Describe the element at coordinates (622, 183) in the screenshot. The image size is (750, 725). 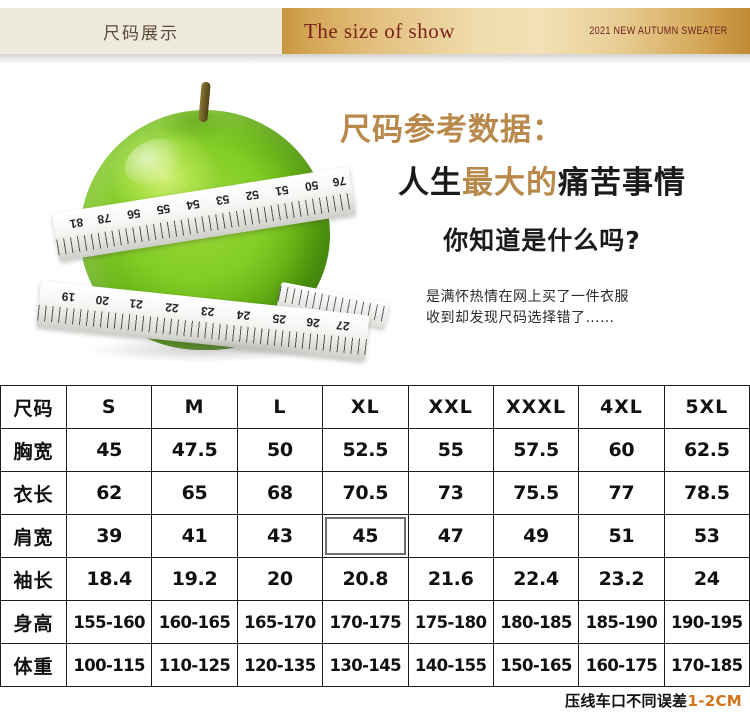
I see `hero-headline-post: 痛苦事情` at that location.